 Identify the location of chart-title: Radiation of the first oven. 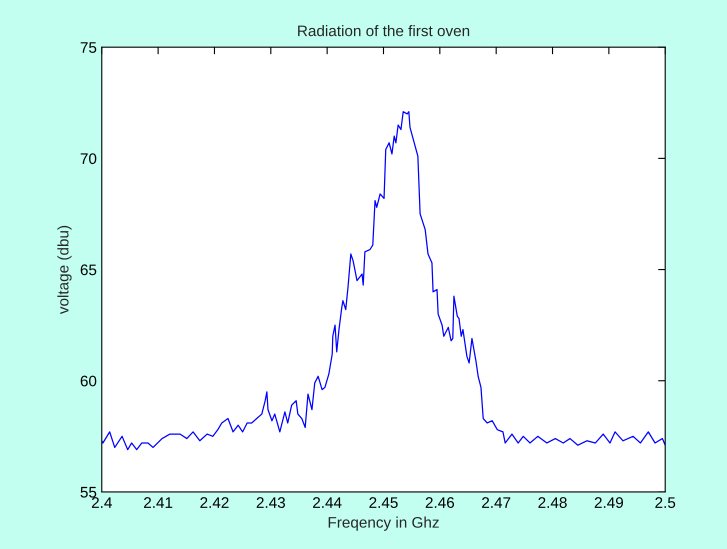
(384, 30).